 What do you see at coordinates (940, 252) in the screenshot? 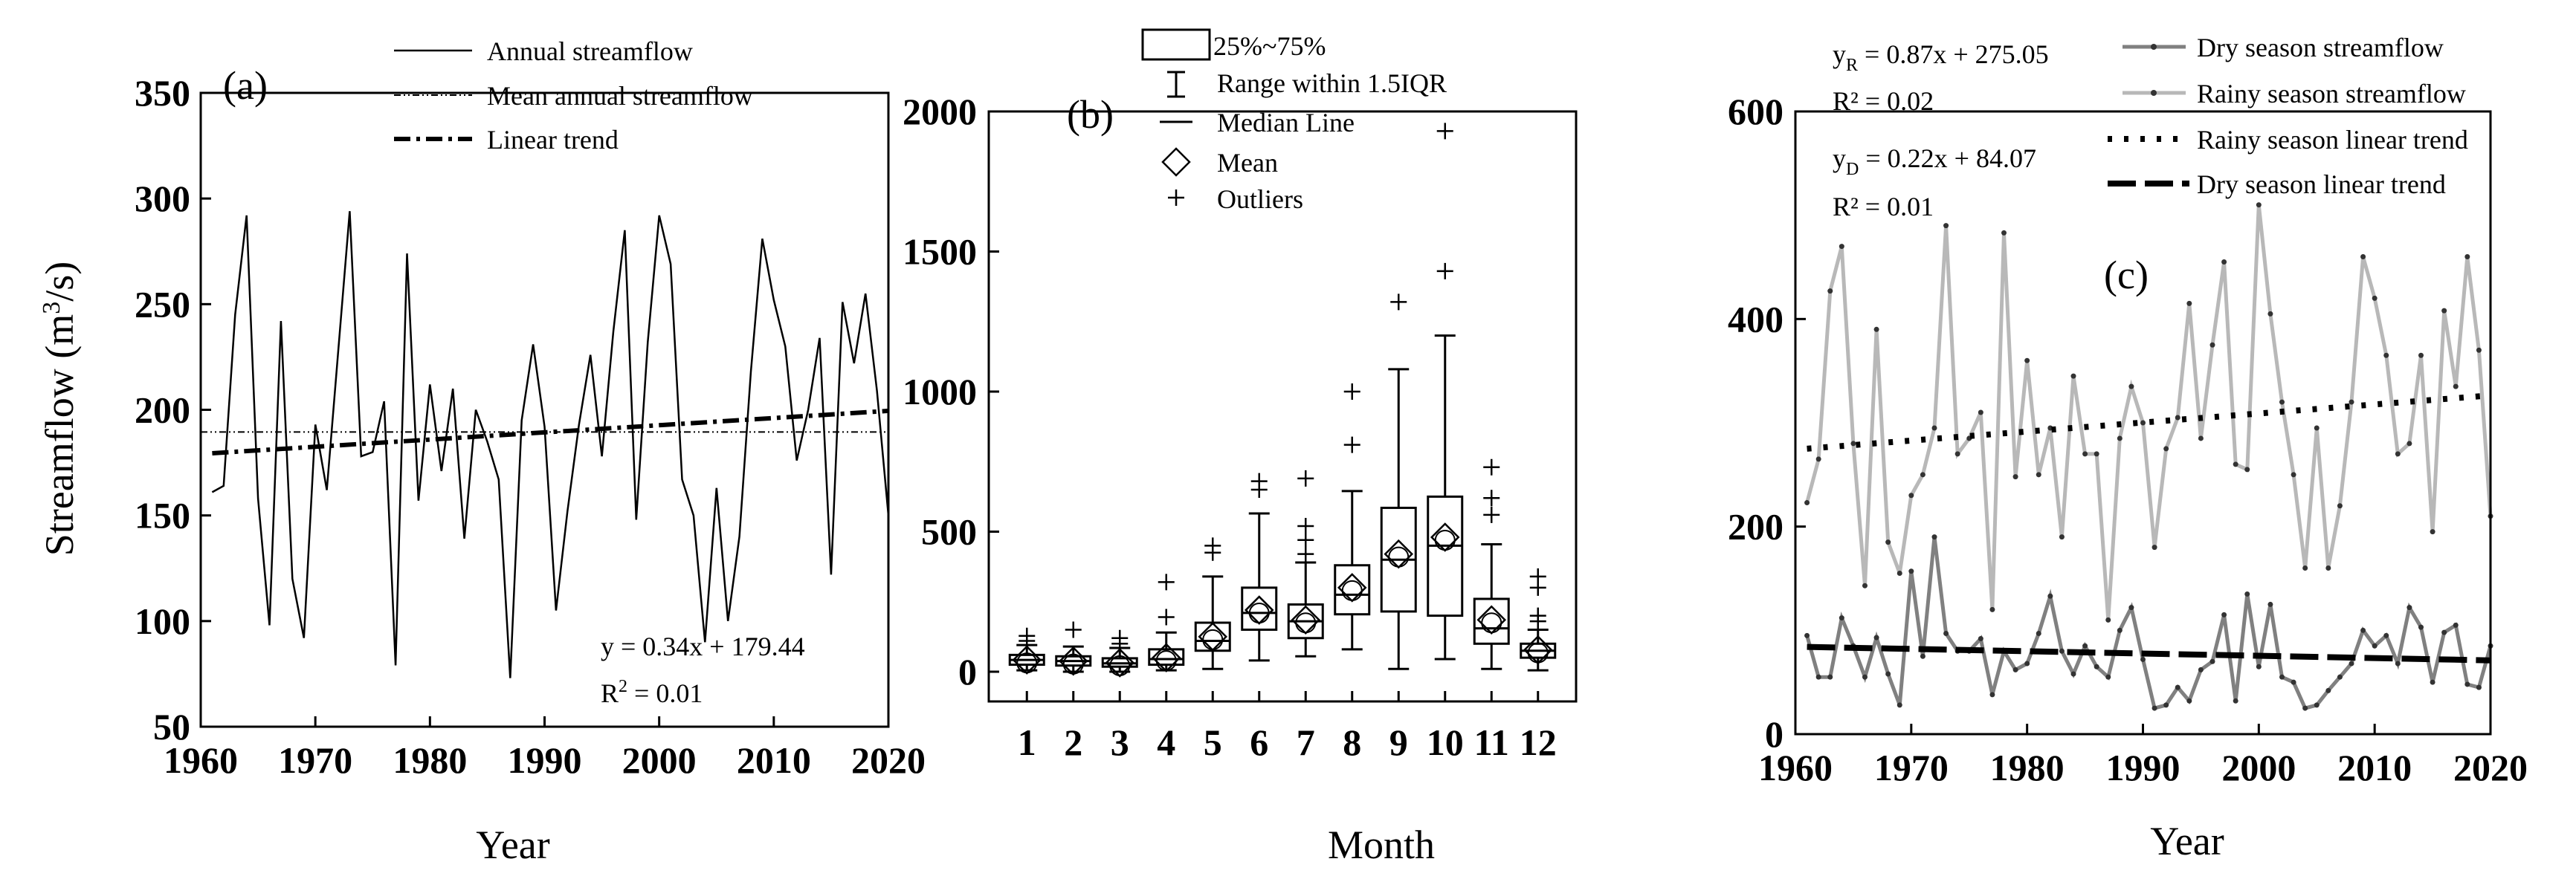
I see `y-tick-label: 1500` at bounding box center [940, 252].